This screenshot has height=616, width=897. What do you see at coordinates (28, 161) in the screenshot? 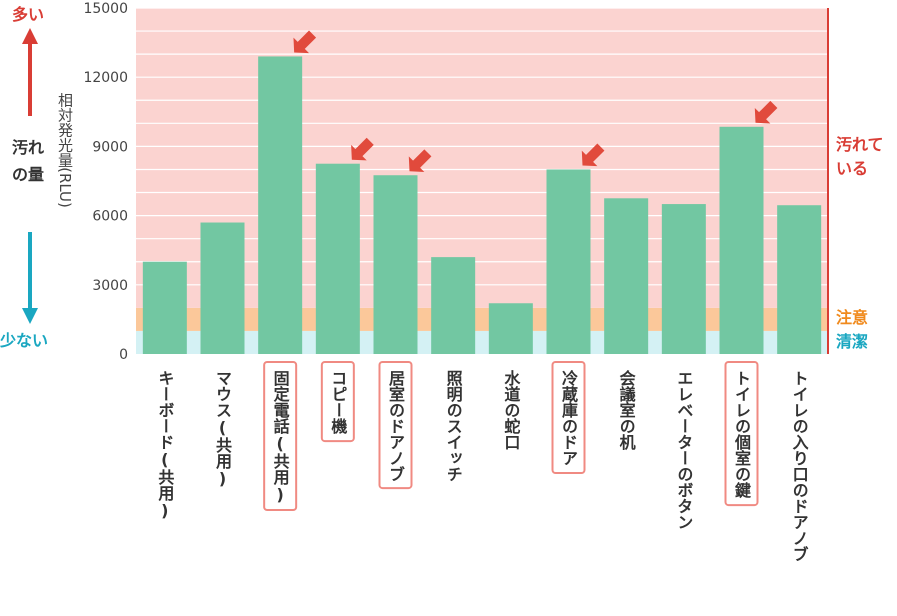
I see `side-label-amount: 汚れ の量` at bounding box center [28, 161].